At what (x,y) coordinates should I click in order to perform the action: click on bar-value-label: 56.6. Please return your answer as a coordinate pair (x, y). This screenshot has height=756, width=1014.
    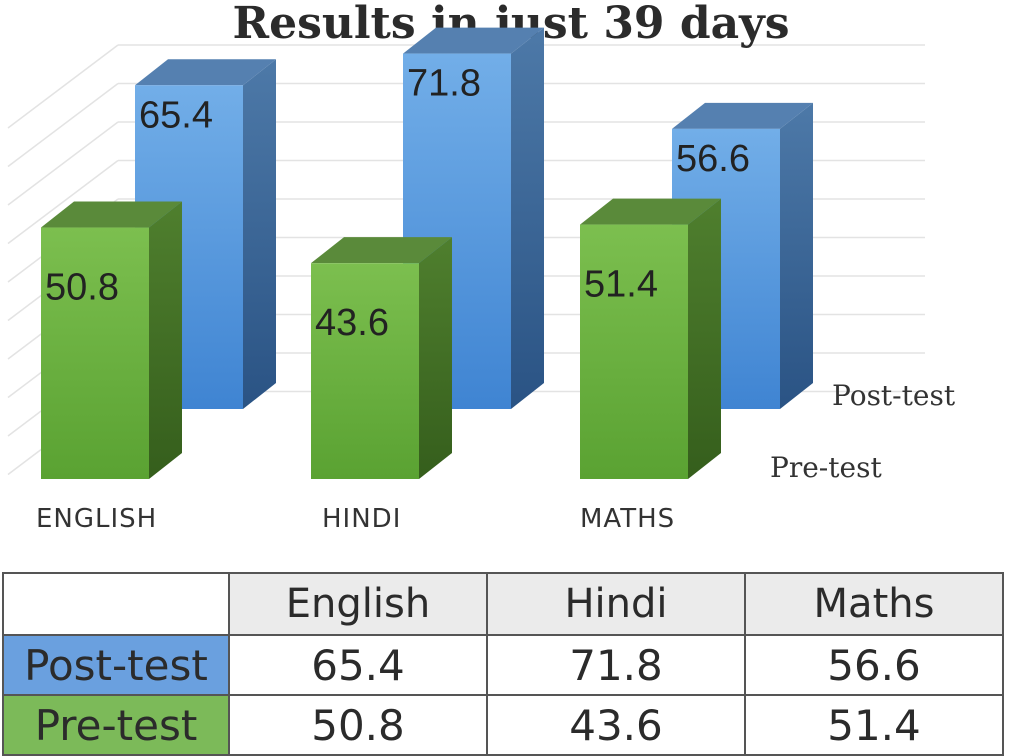
    Looking at the image, I should click on (713, 159).